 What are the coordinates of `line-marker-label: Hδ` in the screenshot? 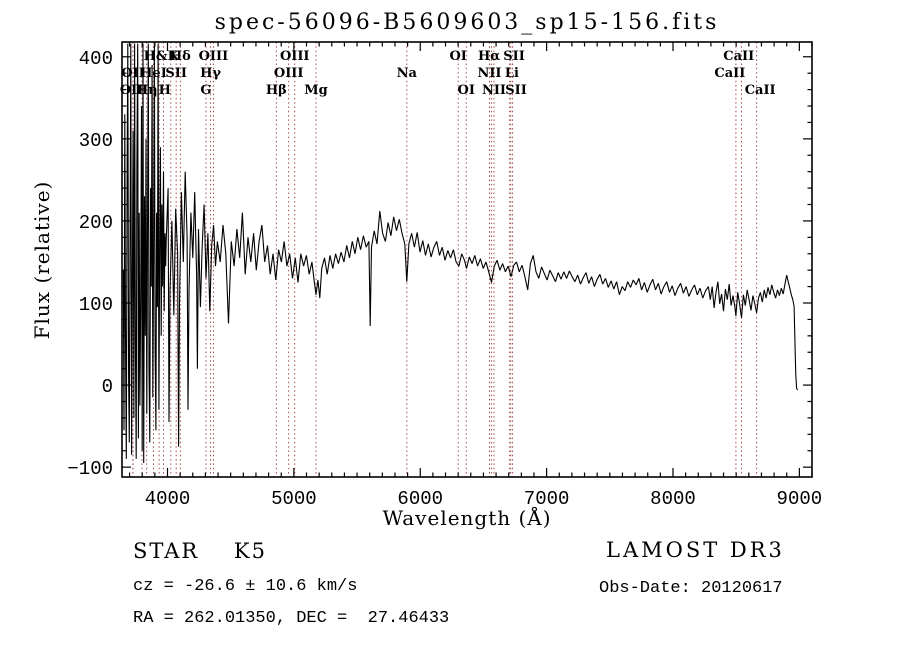 It's located at (180, 56).